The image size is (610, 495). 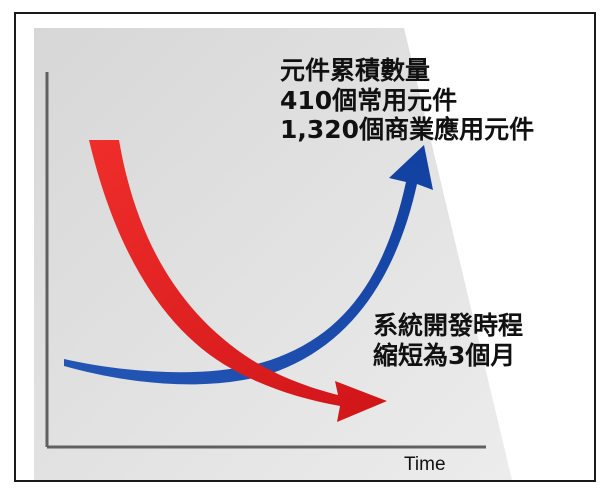 I want to click on development-time-line-1: 系統開發時程, so click(x=448, y=325).